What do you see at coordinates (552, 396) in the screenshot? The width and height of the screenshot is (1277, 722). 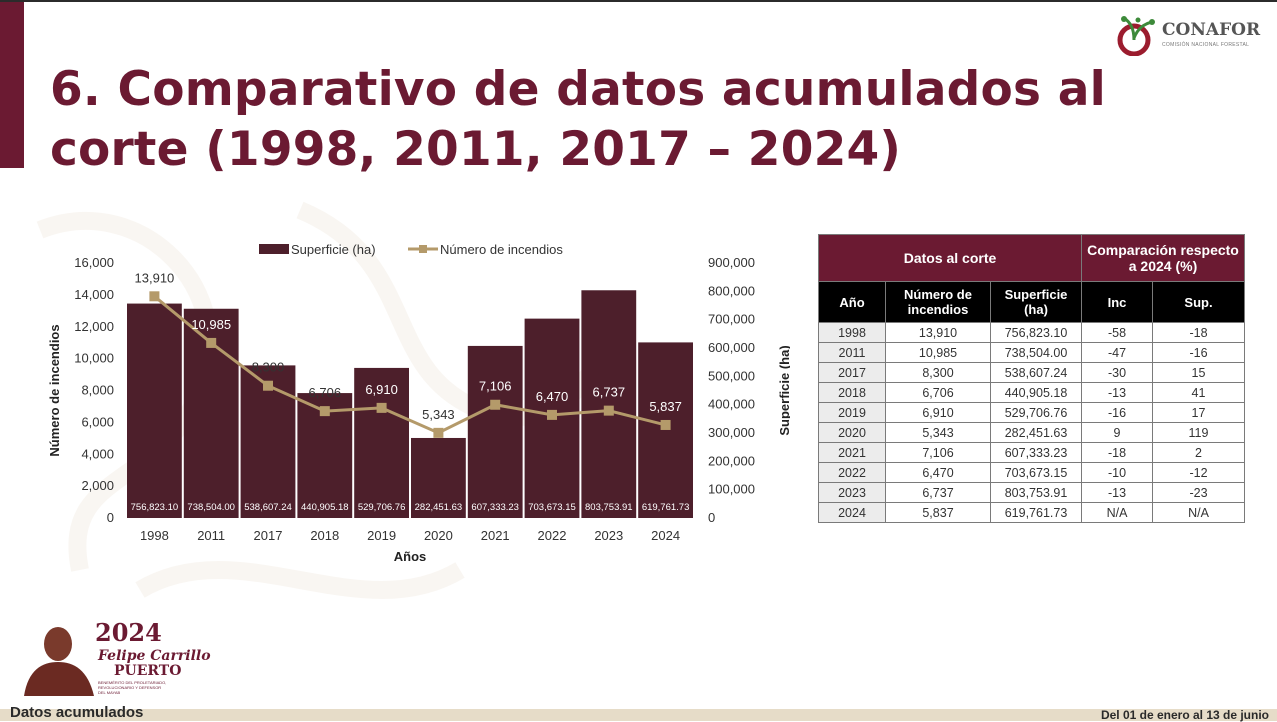 I see `line-value-label: 6,470` at bounding box center [552, 396].